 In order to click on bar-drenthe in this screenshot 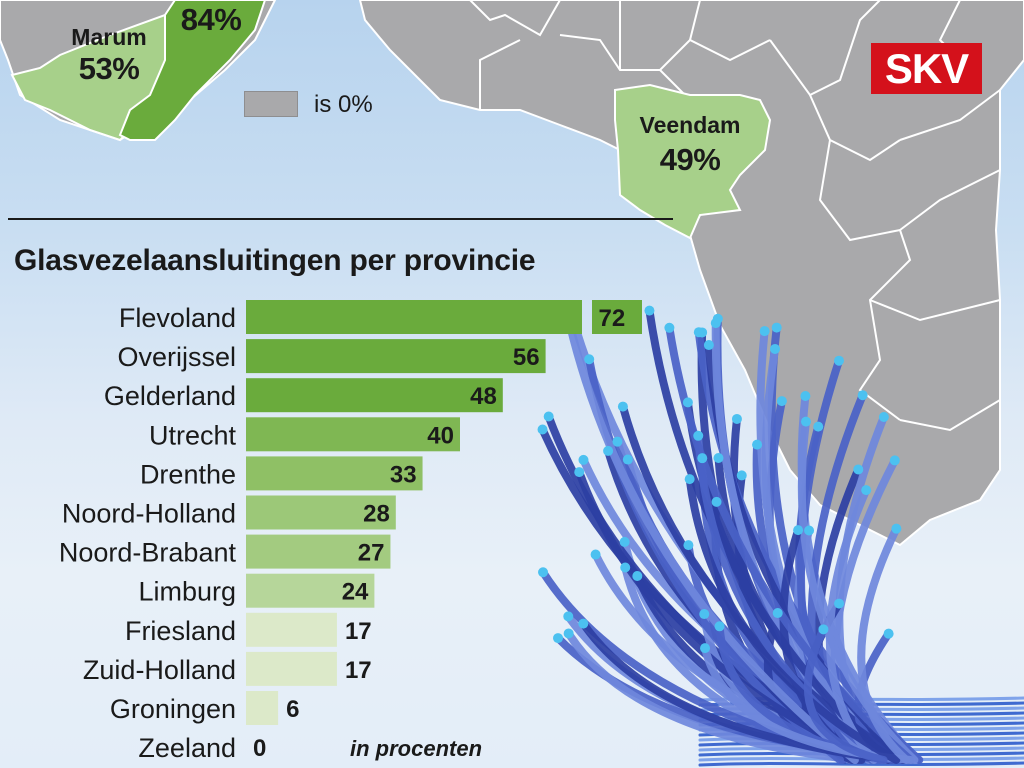, I will do `click(334, 473)`.